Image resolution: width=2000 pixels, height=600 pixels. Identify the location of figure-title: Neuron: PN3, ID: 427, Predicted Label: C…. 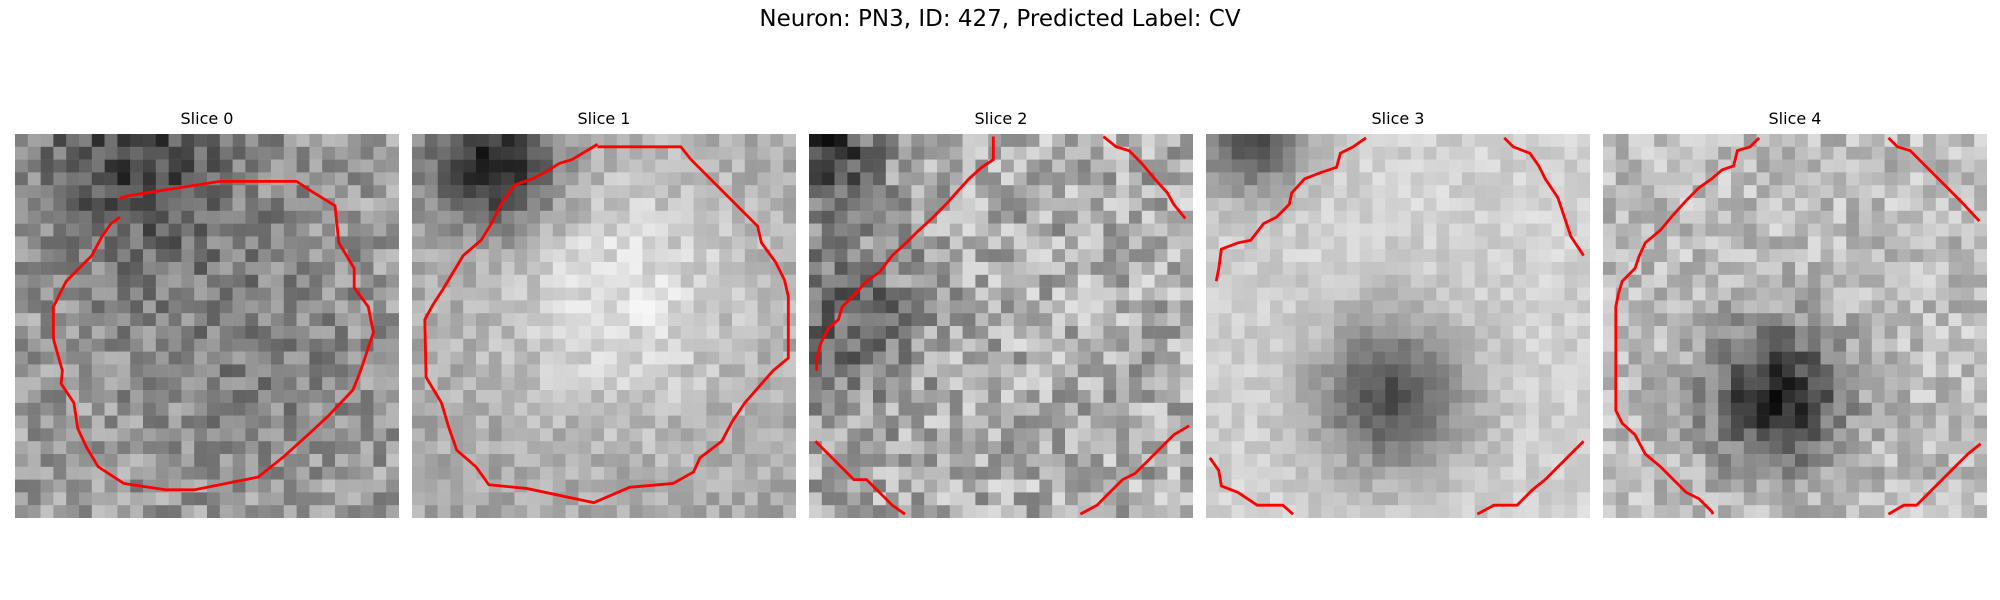
(1000, 19).